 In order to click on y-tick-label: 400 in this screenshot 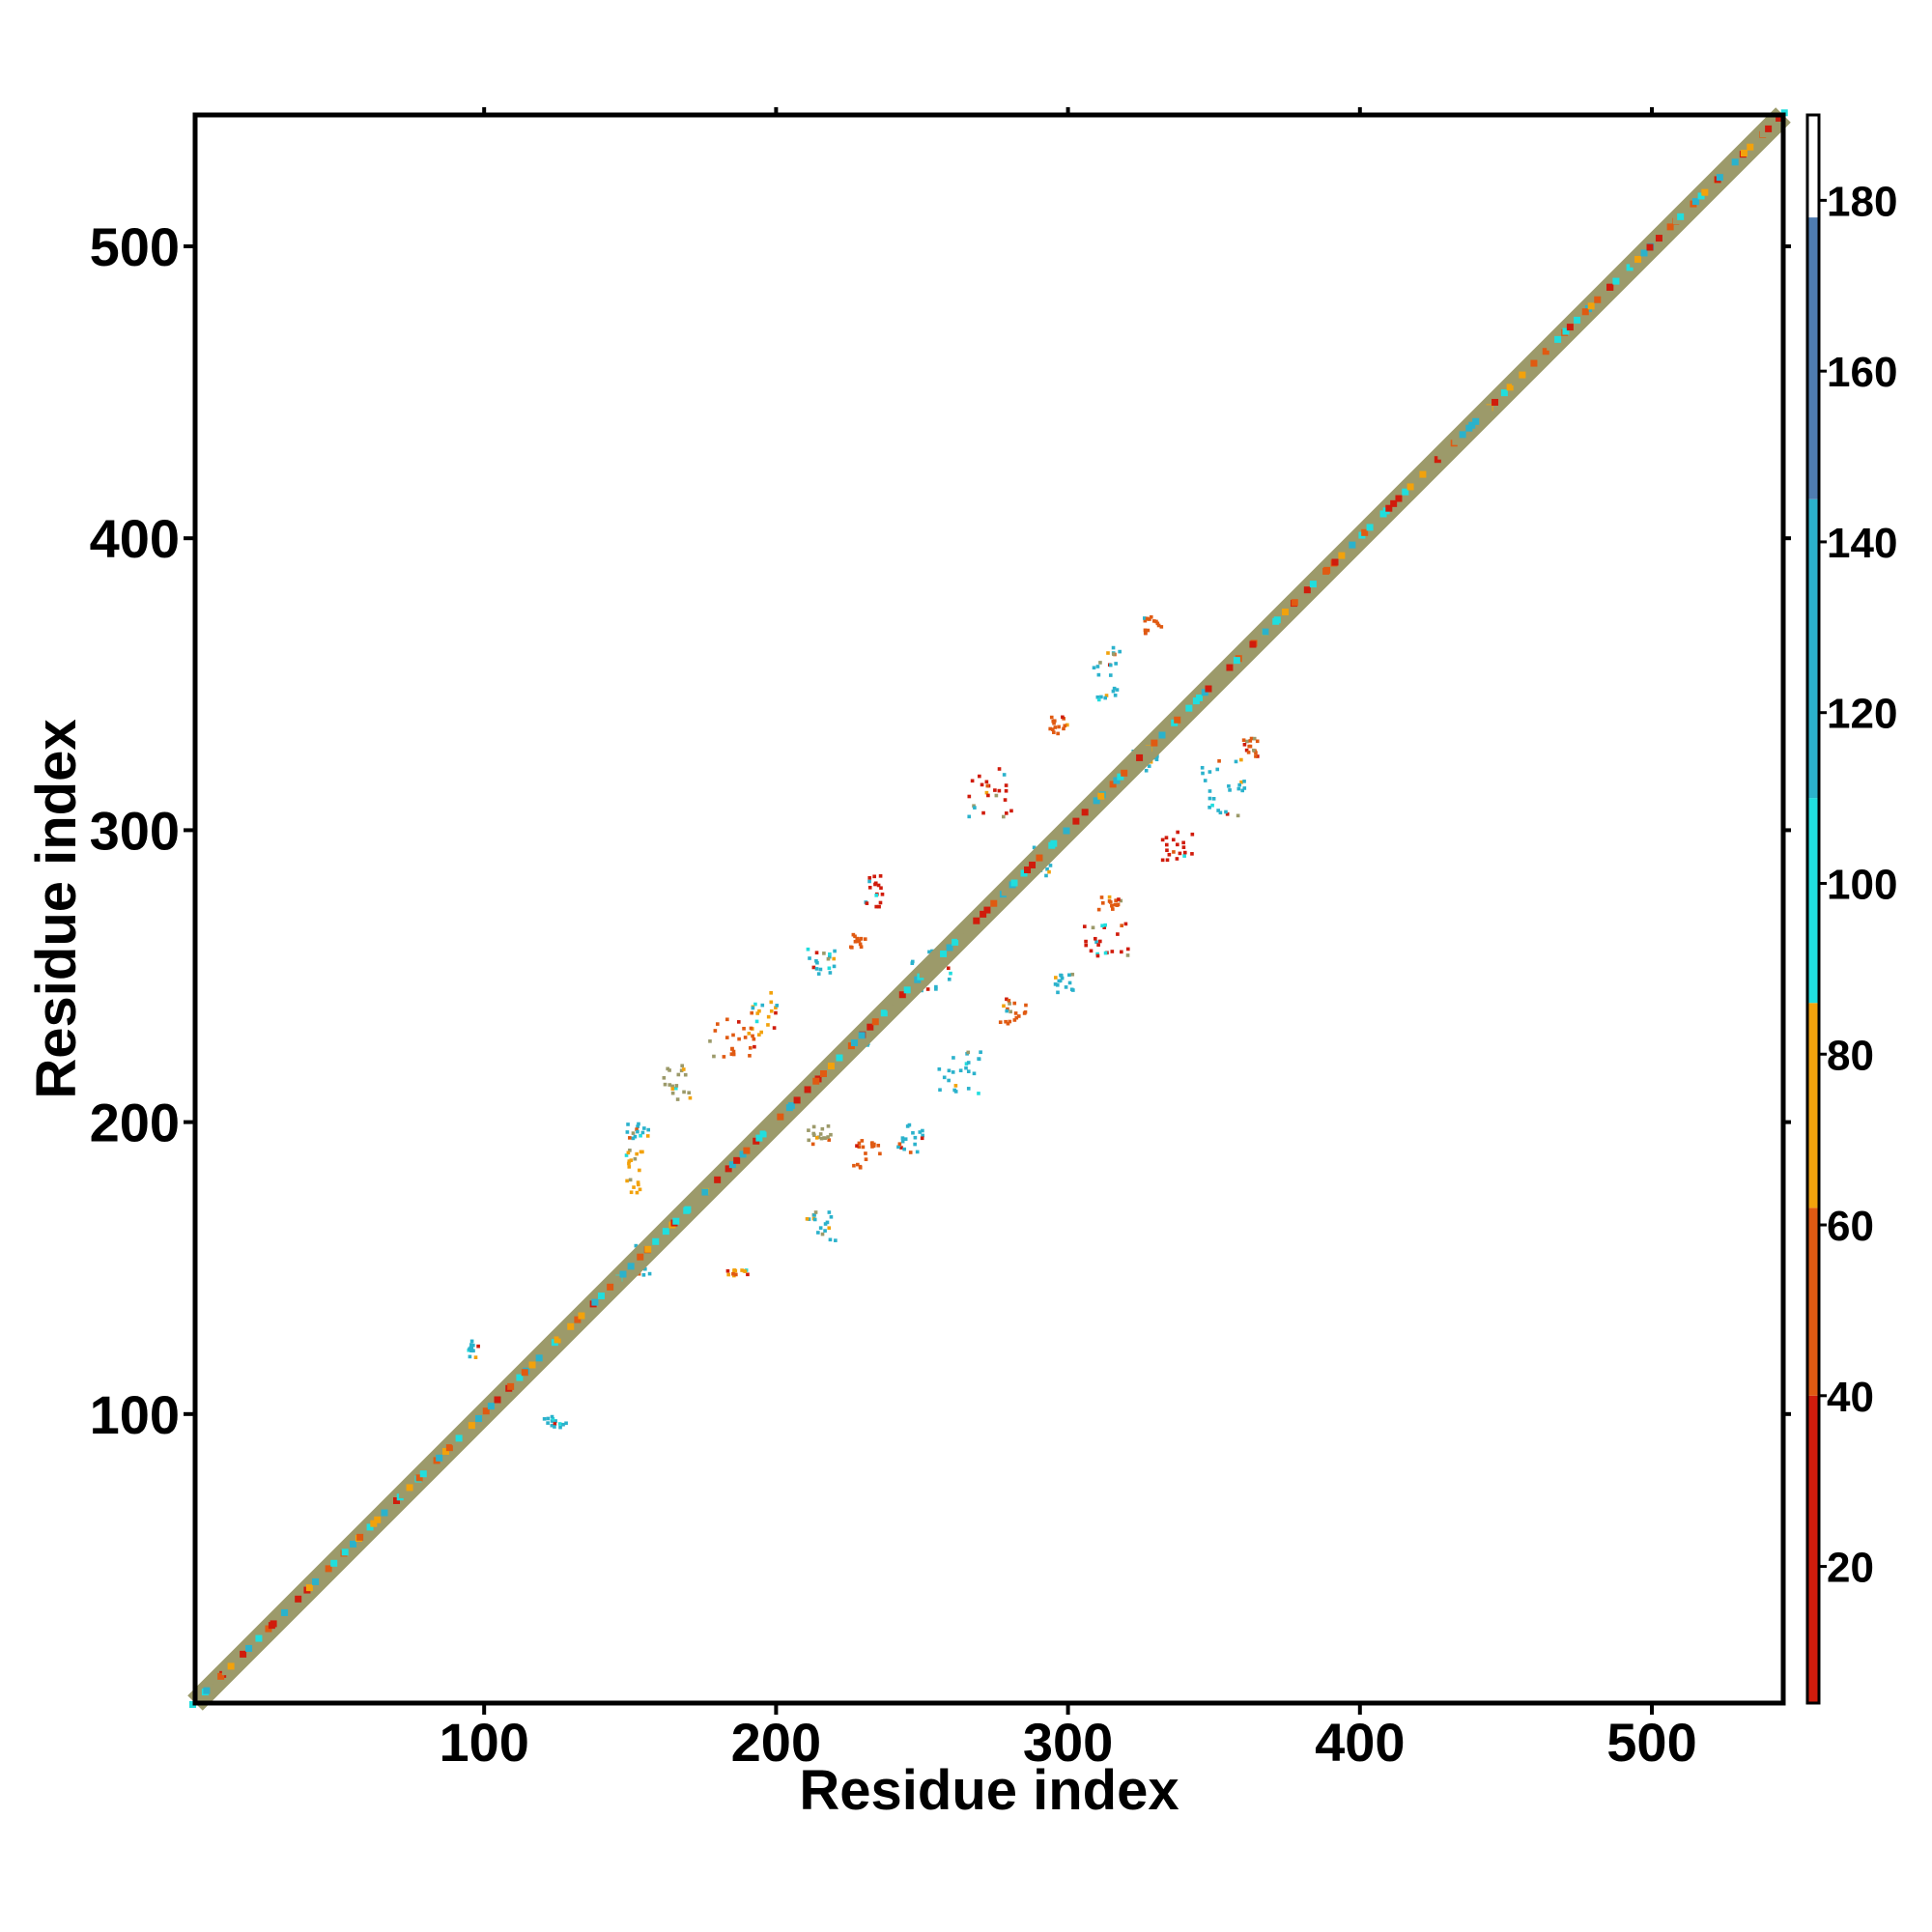, I will do `click(135, 538)`.